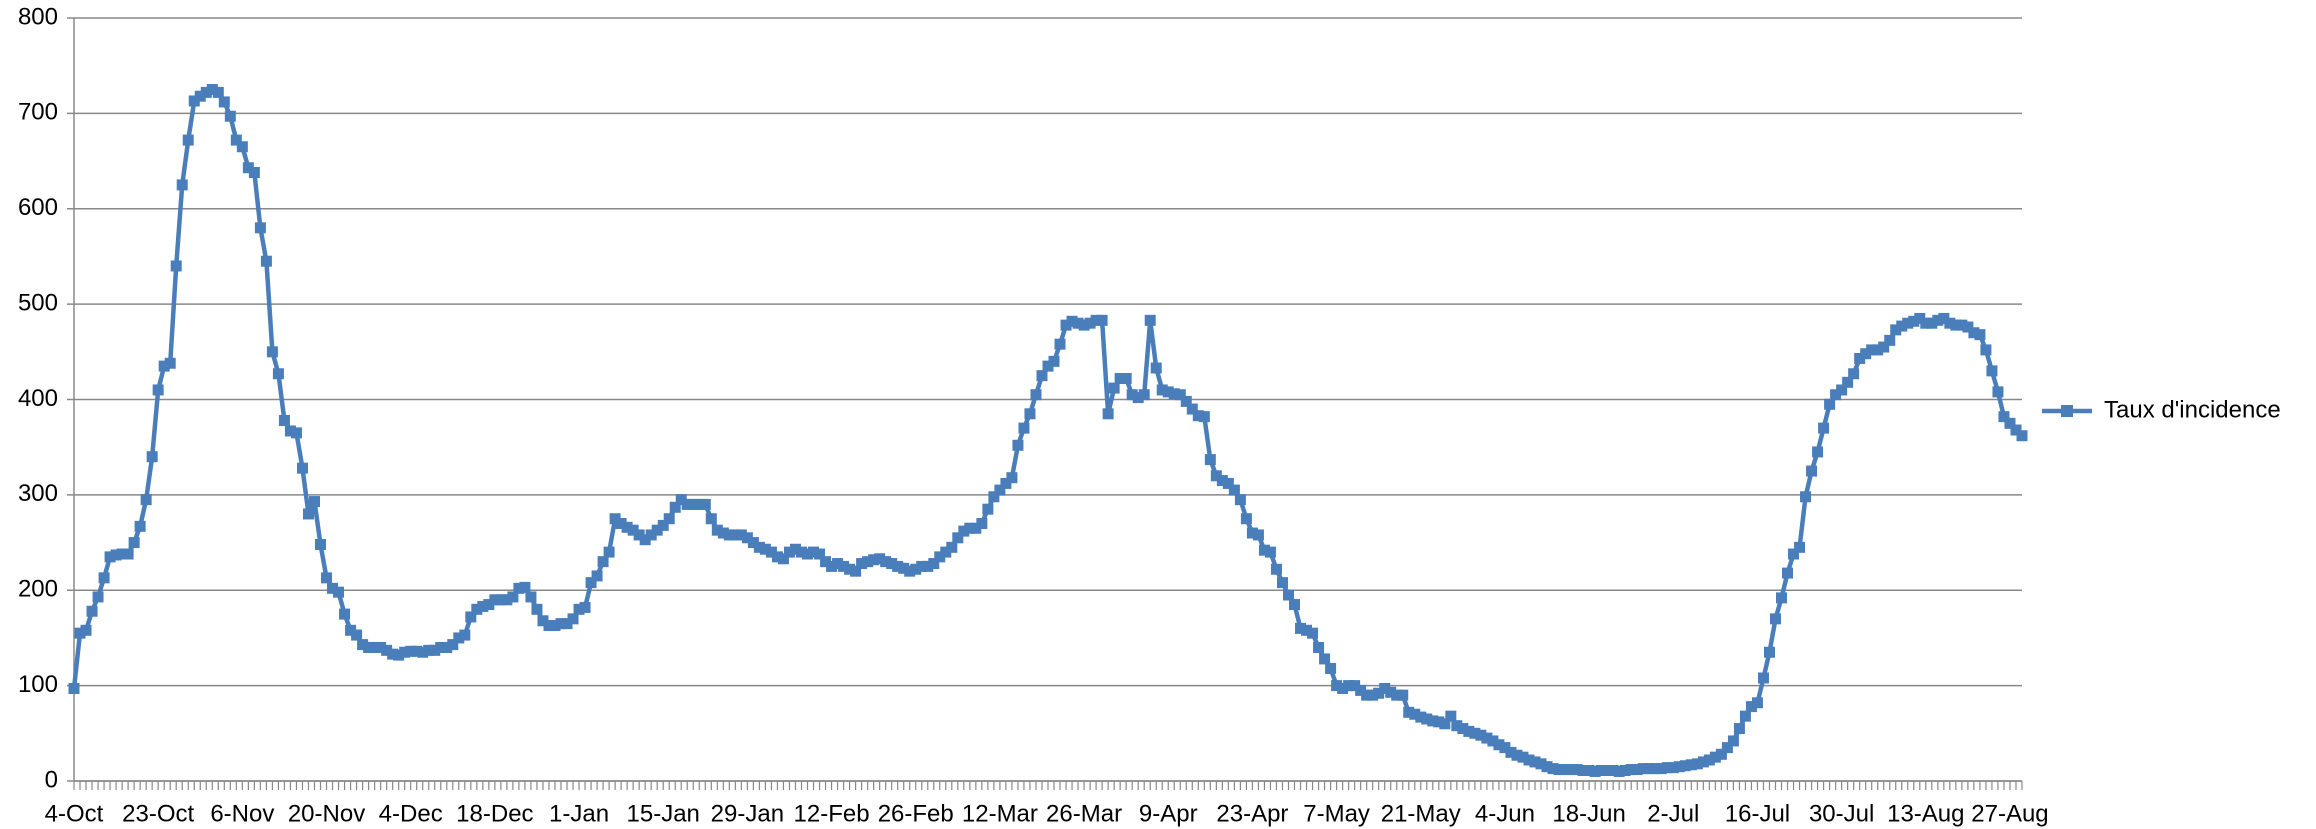 The width and height of the screenshot is (2316, 829). What do you see at coordinates (494, 813) in the screenshot?
I see `x-tick-label: 18-Dec` at bounding box center [494, 813].